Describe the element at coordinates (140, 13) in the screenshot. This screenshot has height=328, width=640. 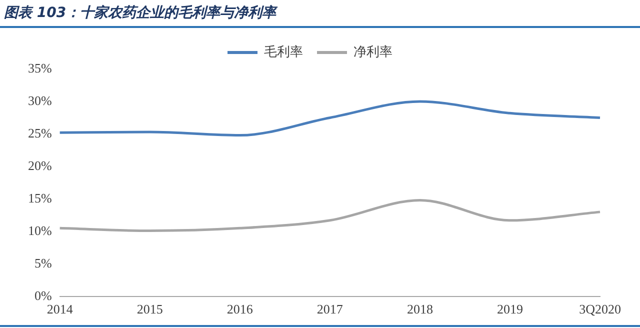
I see `chart-title: 图表 103：十家农药企业的毛利率与净利率` at that location.